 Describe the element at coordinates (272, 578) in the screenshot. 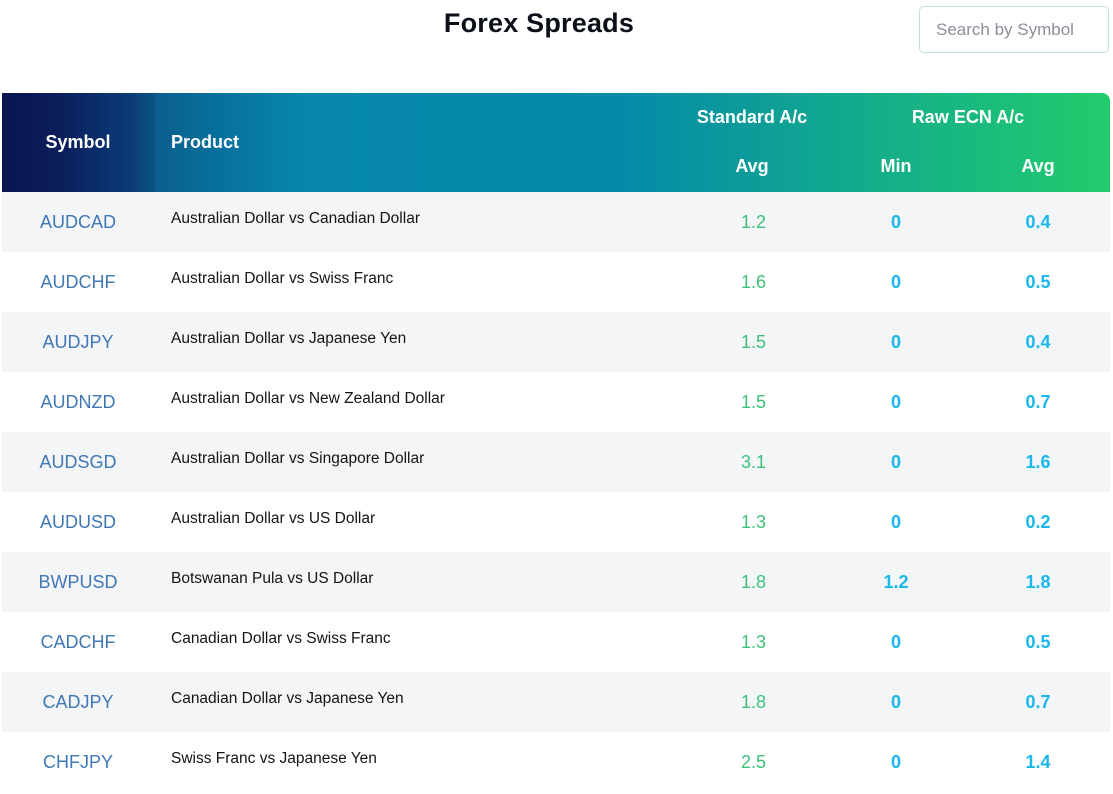

I see `product-name: Botswanan Pula vs US Dollar` at that location.